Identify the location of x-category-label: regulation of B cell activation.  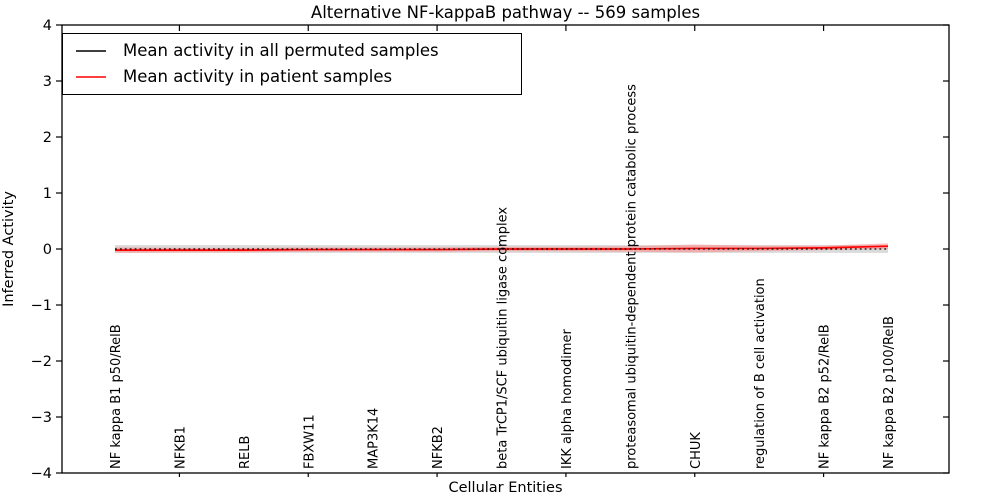
(760, 373).